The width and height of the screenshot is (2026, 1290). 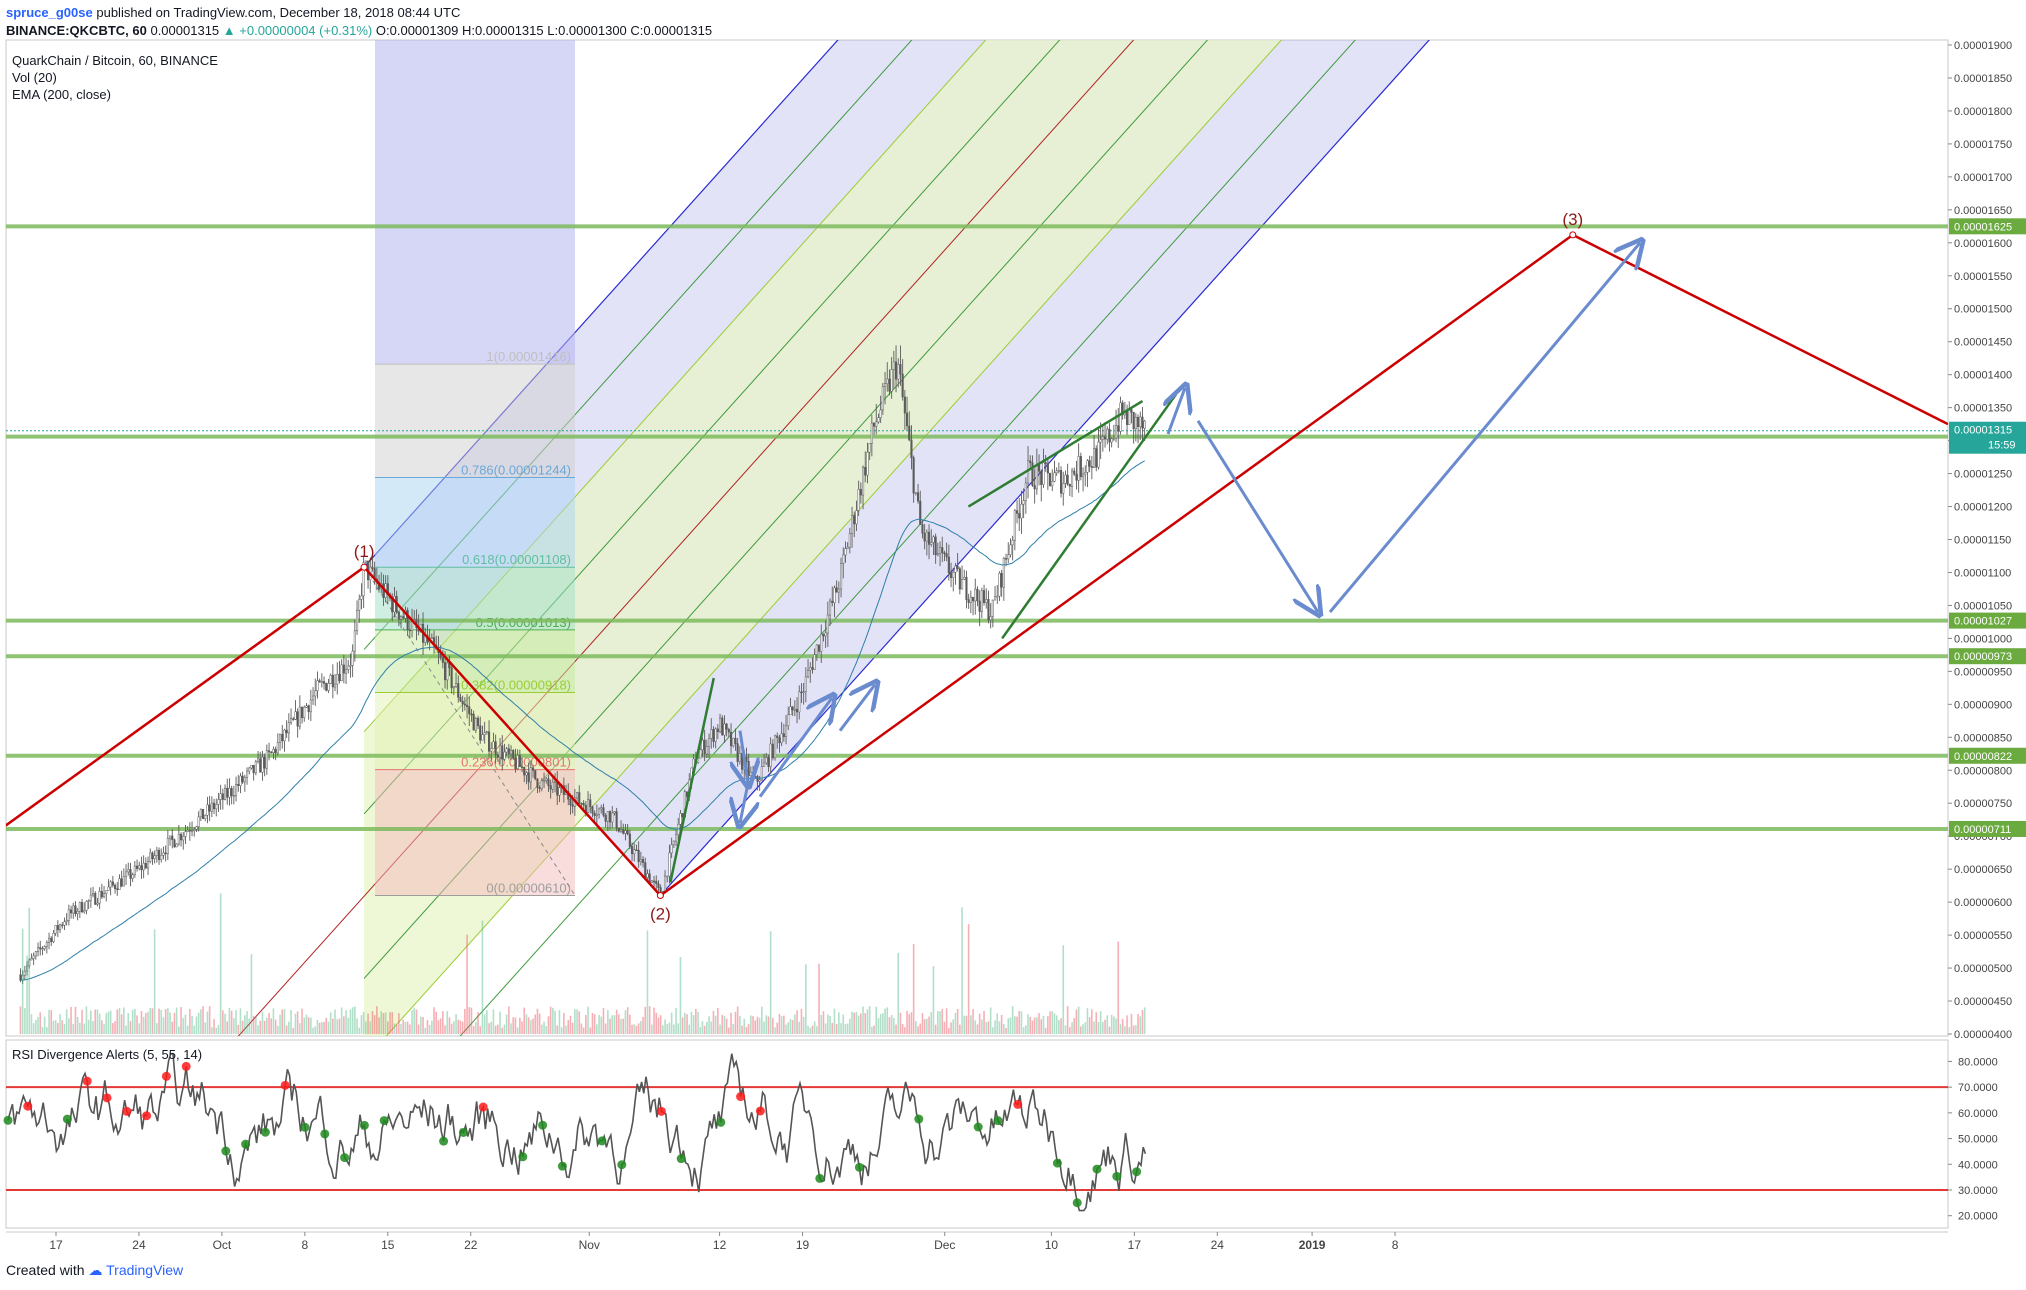 I want to click on time-tick-label: 19, so click(x=803, y=1245).